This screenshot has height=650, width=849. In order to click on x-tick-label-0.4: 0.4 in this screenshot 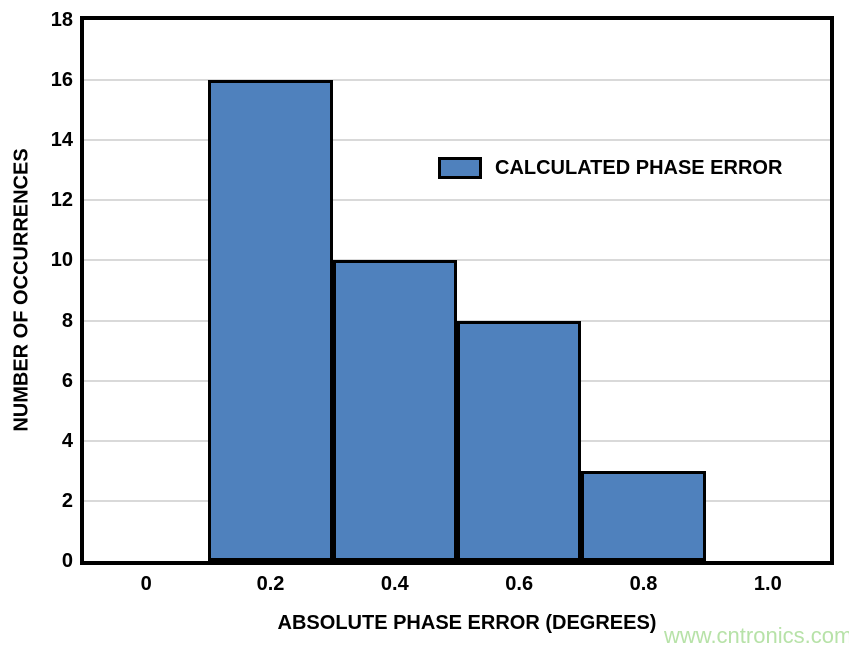, I will do `click(394, 584)`.